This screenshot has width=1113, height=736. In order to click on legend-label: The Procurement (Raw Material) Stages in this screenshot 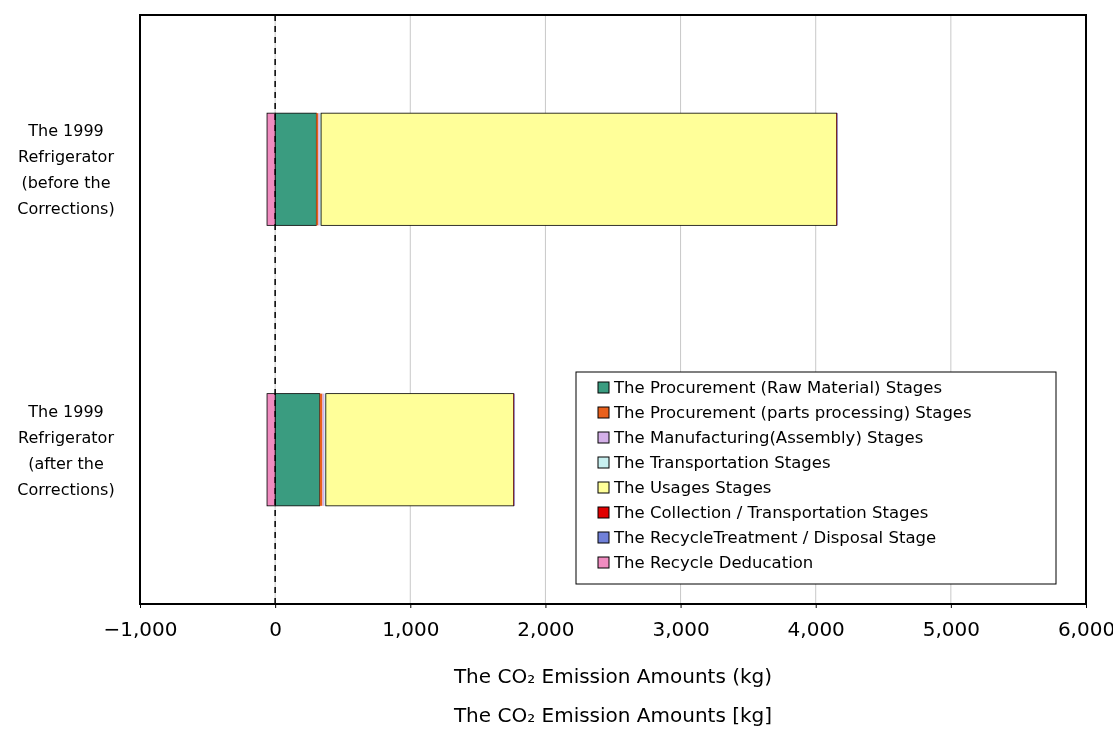, I will do `click(777, 387)`.